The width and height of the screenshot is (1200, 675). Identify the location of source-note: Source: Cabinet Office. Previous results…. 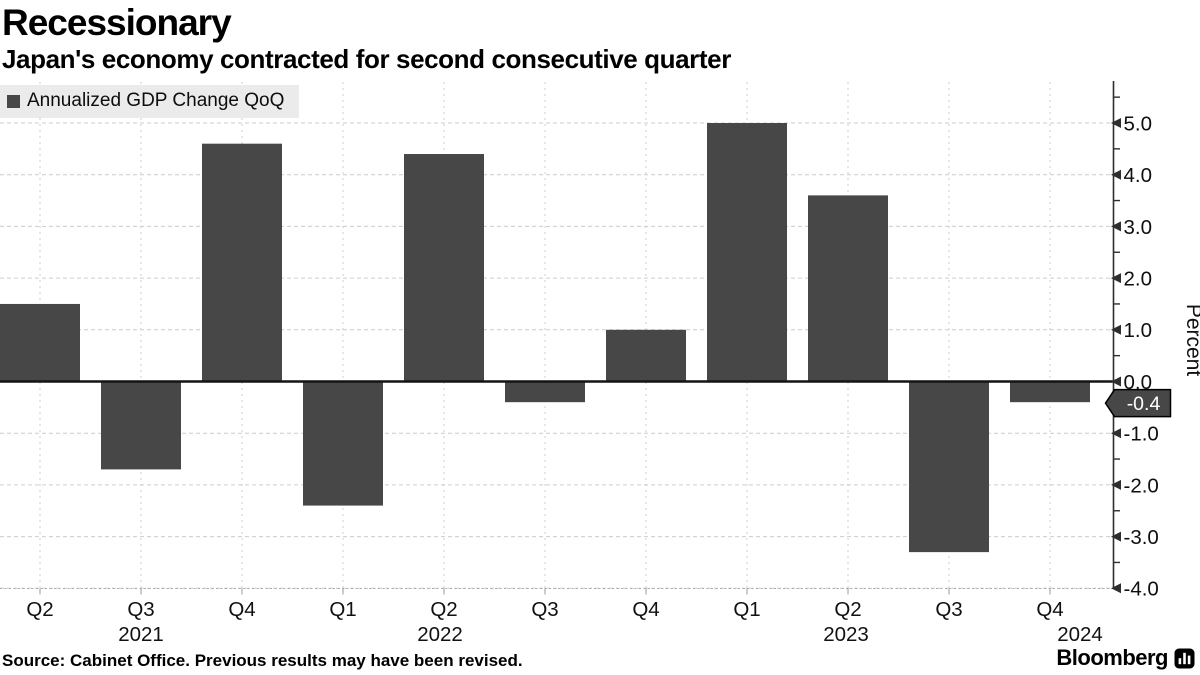
(262, 660).